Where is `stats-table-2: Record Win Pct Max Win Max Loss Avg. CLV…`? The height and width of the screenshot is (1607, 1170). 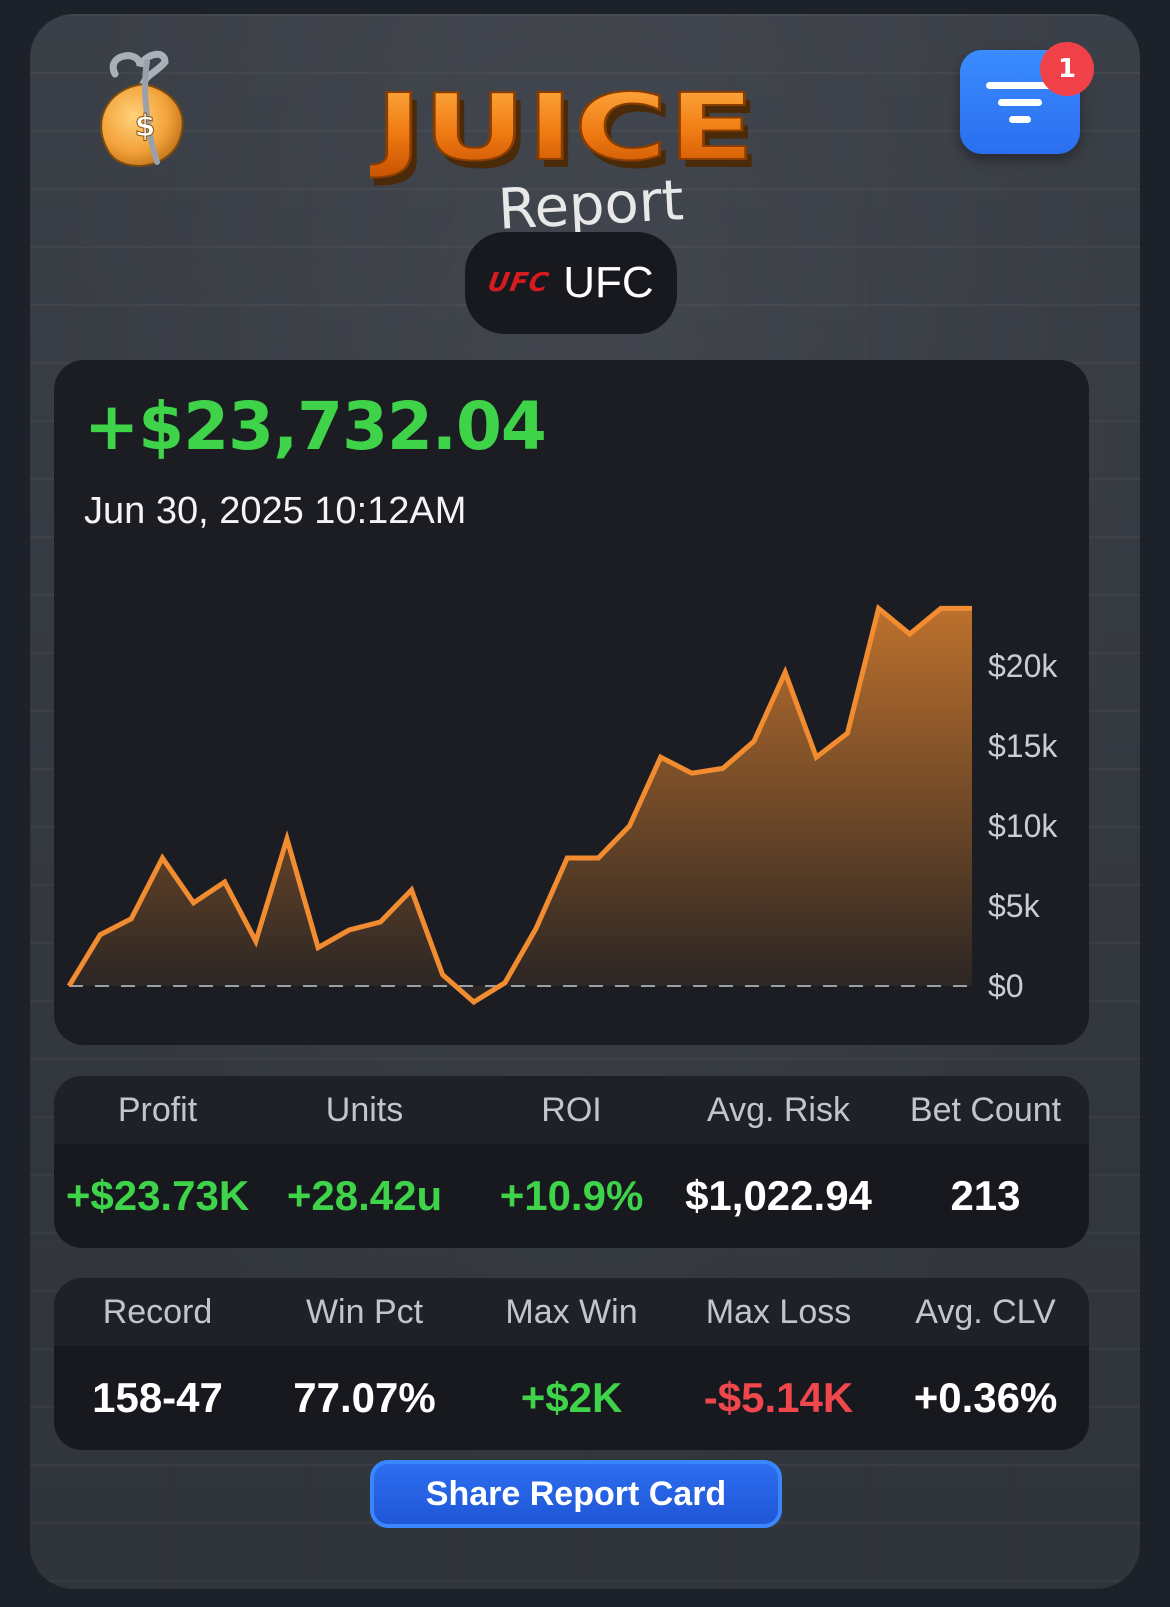 stats-table-2: Record Win Pct Max Win Max Loss Avg. CLV… is located at coordinates (571, 1364).